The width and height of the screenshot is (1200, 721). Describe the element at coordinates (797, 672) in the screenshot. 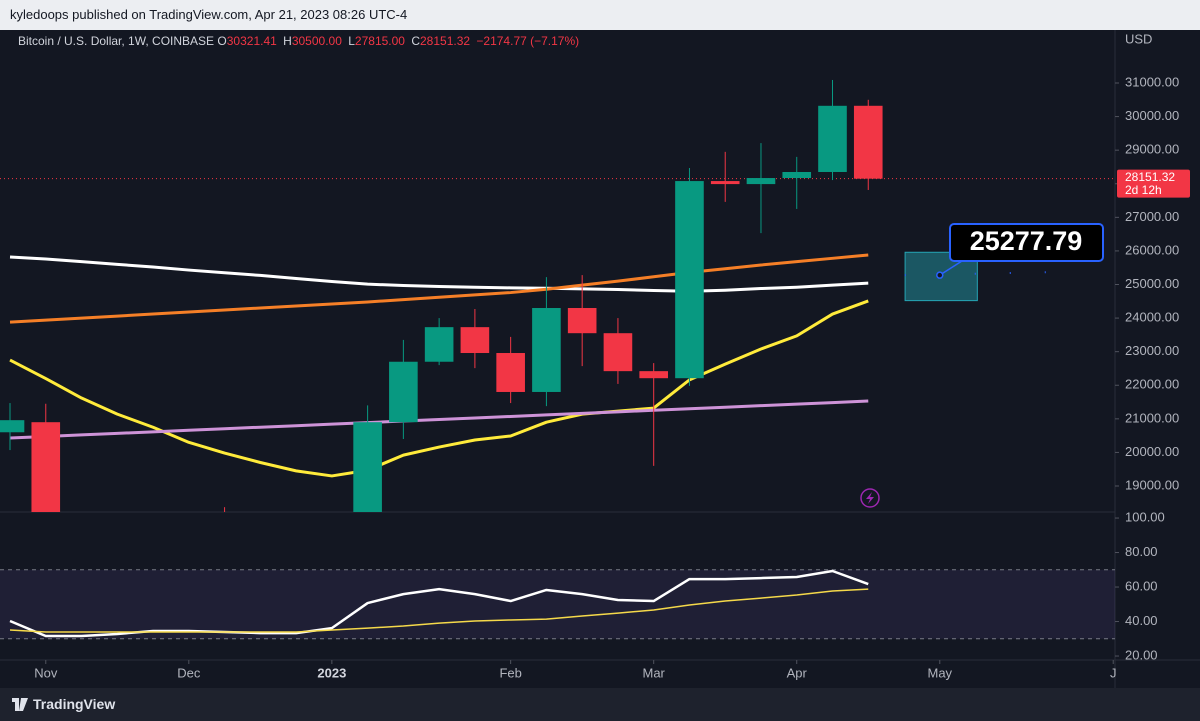

I see `x-tick-label: Apr` at that location.